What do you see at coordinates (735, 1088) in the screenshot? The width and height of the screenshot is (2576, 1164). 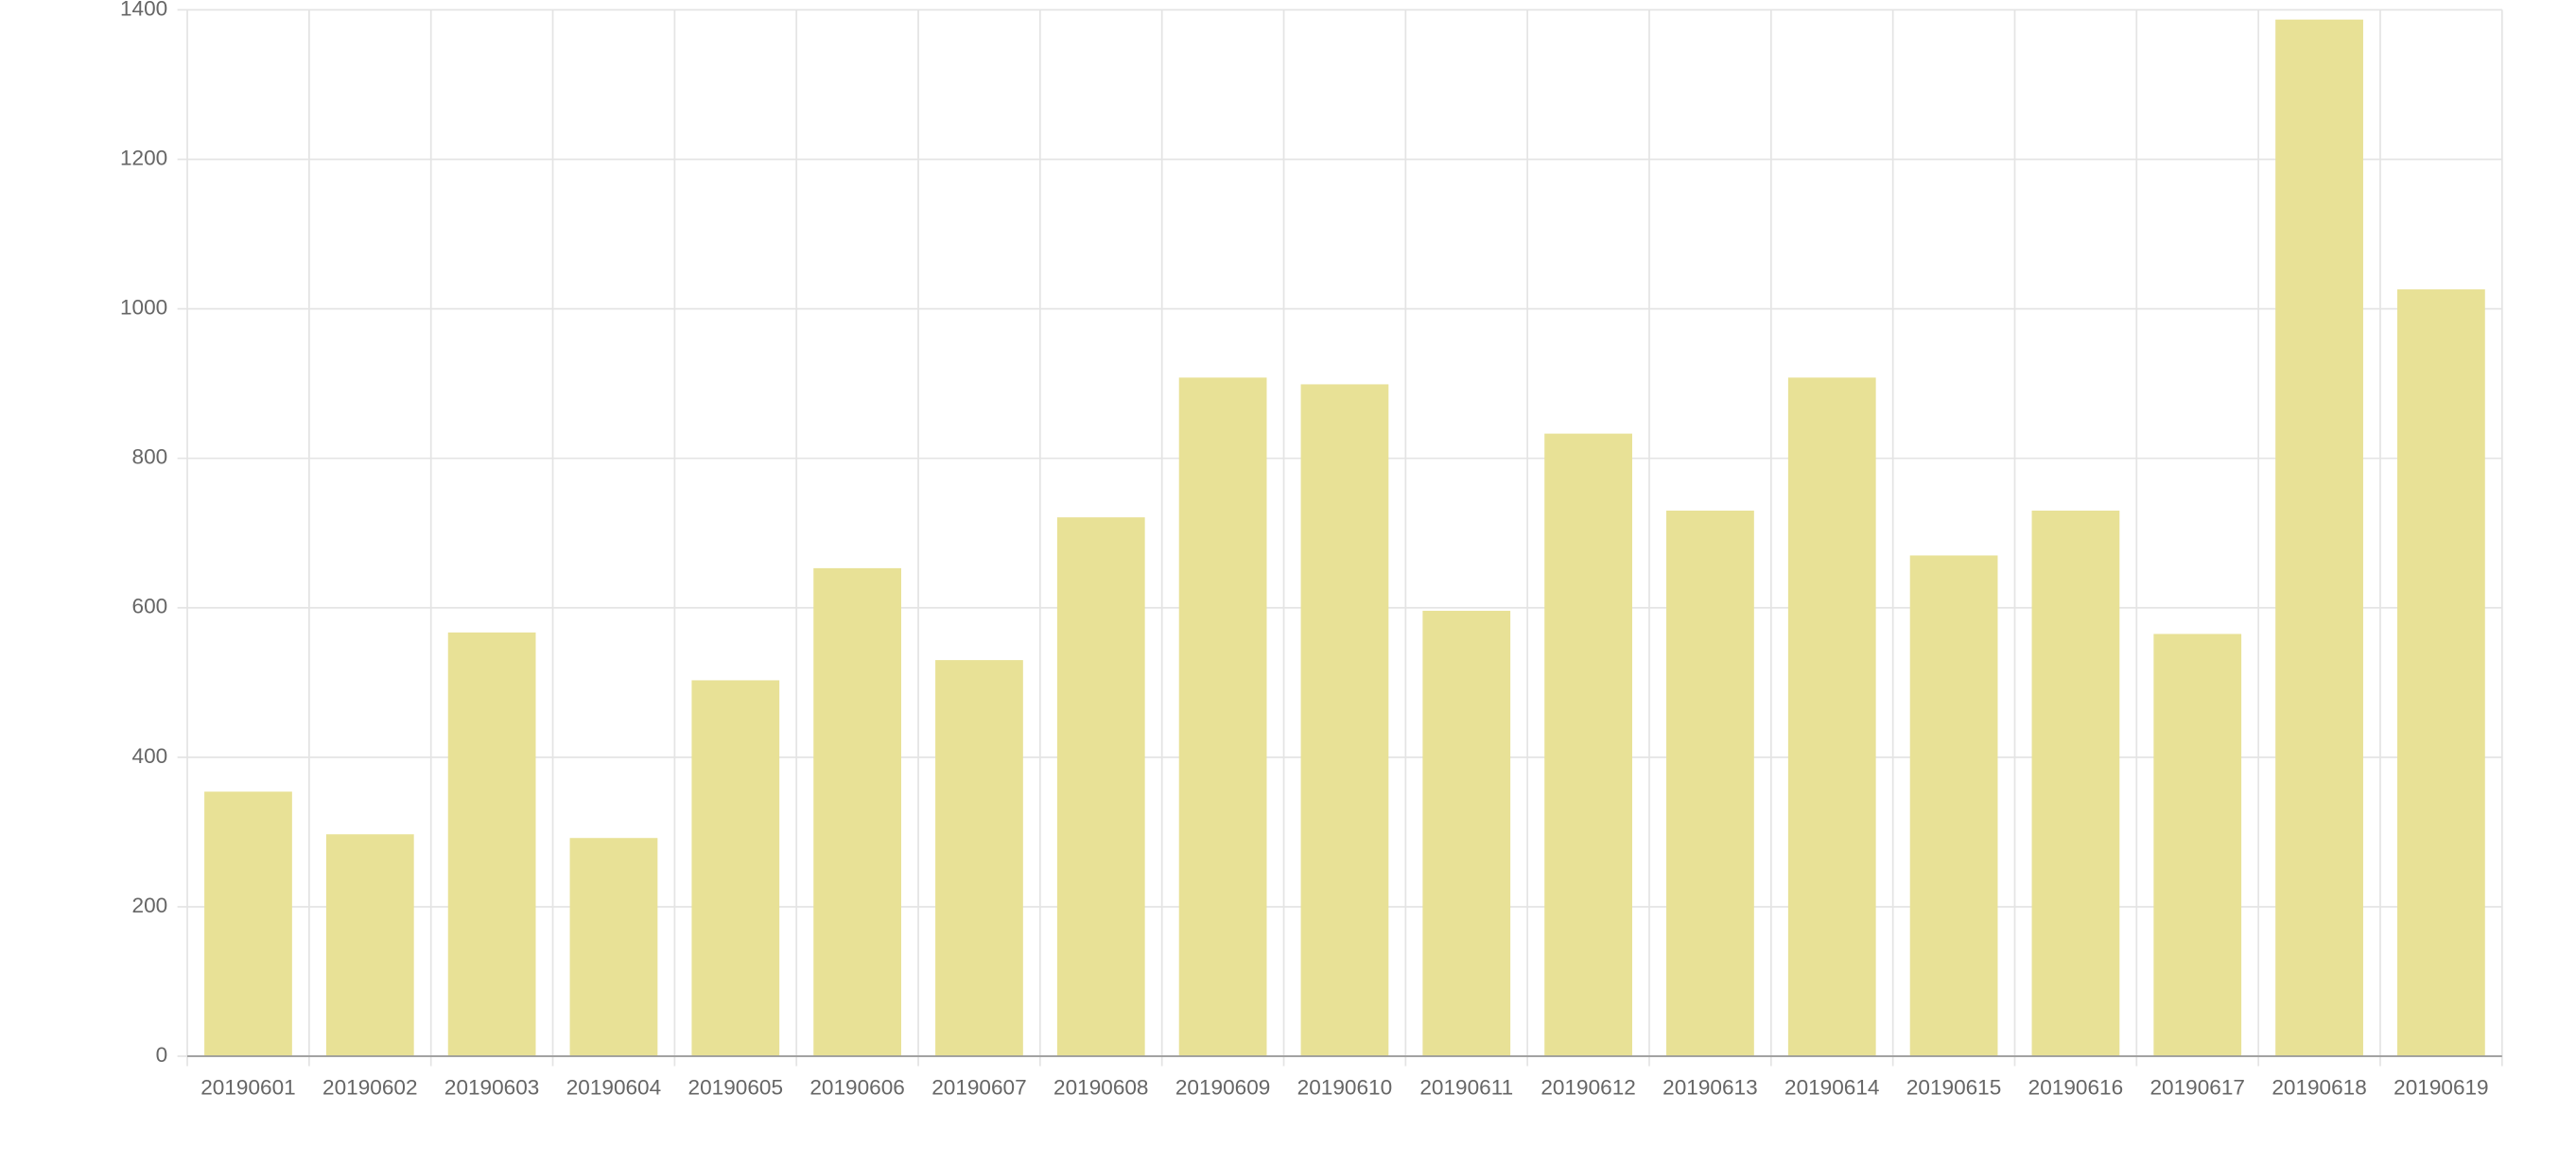 I see `x-tick-label: 20190605` at bounding box center [735, 1088].